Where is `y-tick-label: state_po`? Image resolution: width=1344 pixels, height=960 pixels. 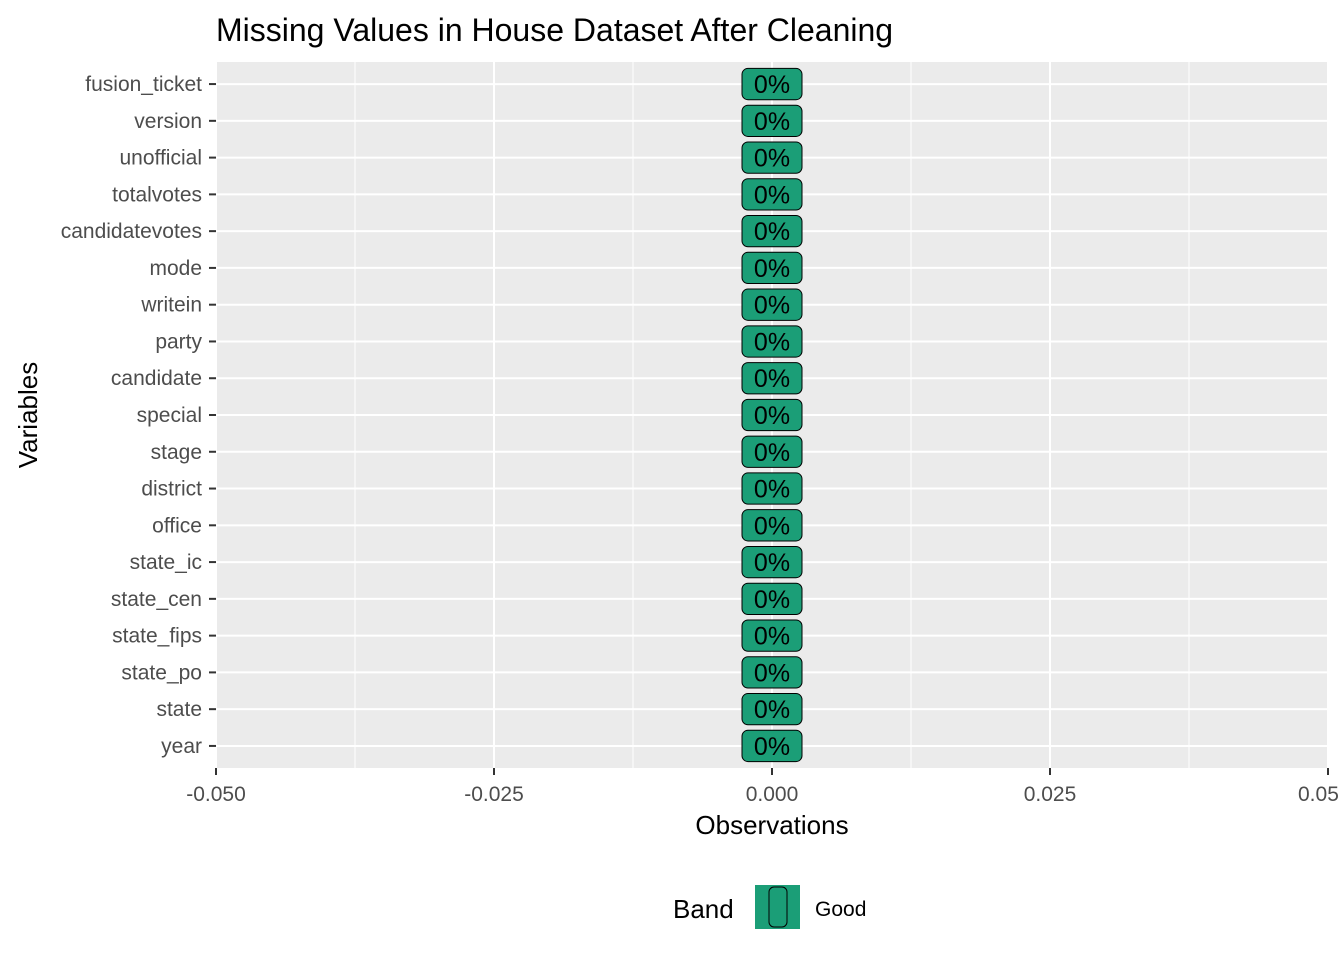
y-tick-label: state_po is located at coordinates (161, 672).